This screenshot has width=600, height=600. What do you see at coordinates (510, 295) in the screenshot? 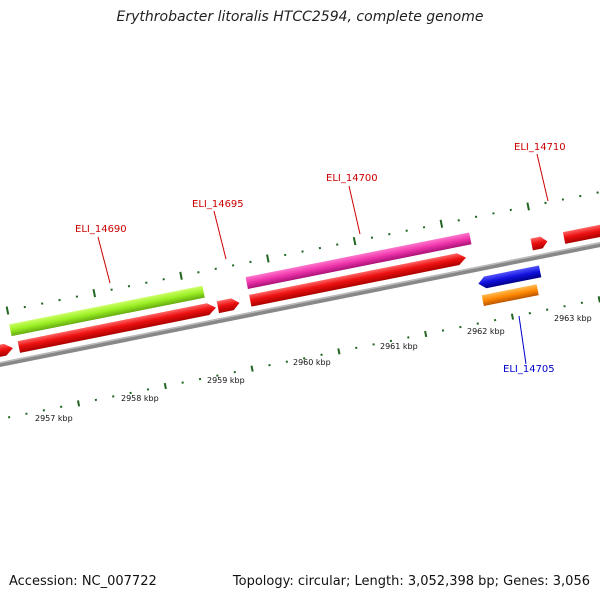
I see `feature-orange` at bounding box center [510, 295].